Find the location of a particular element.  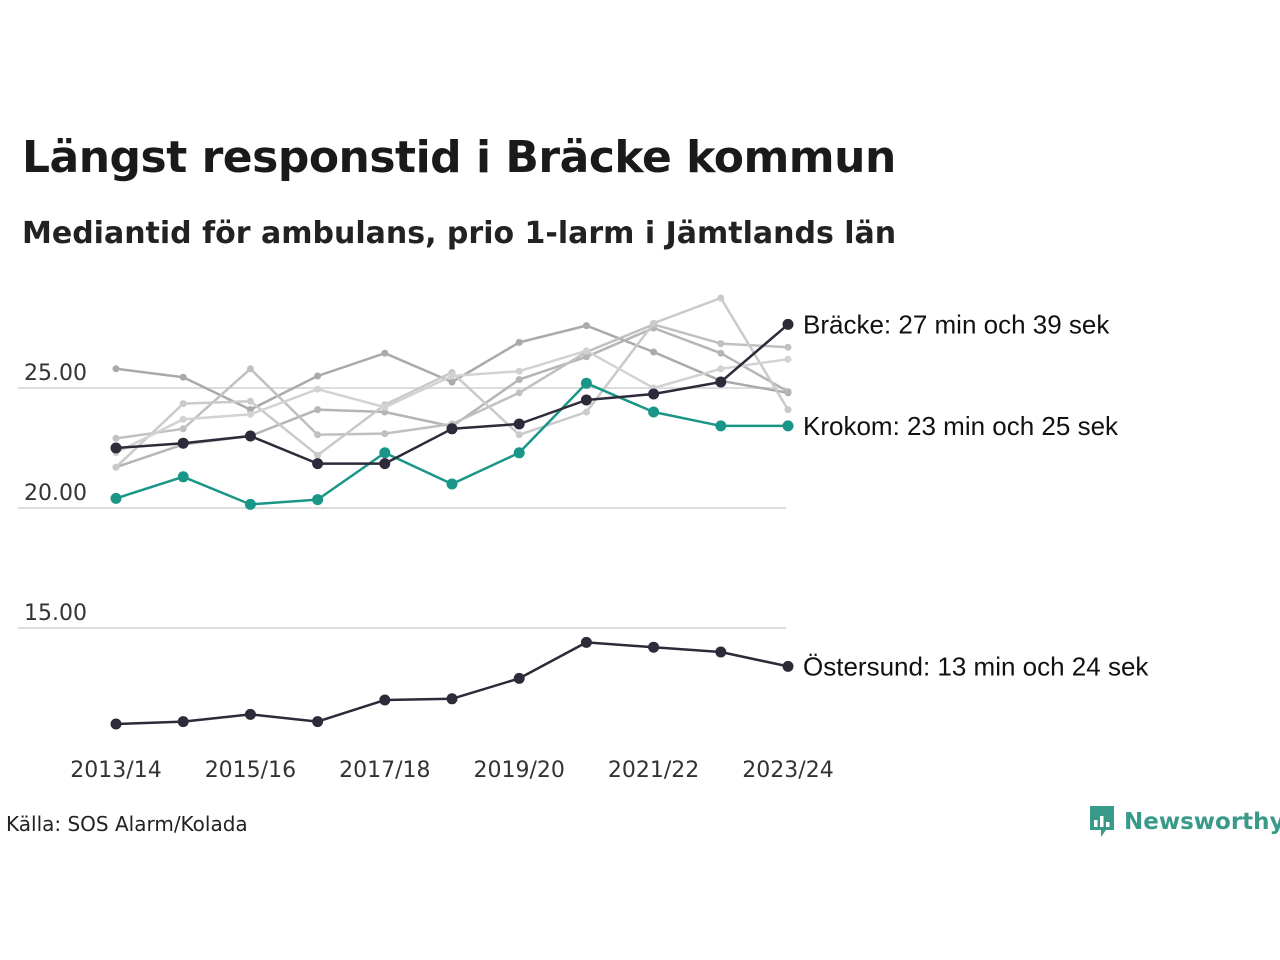

y-tick-label: 20.00 is located at coordinates (55, 493).